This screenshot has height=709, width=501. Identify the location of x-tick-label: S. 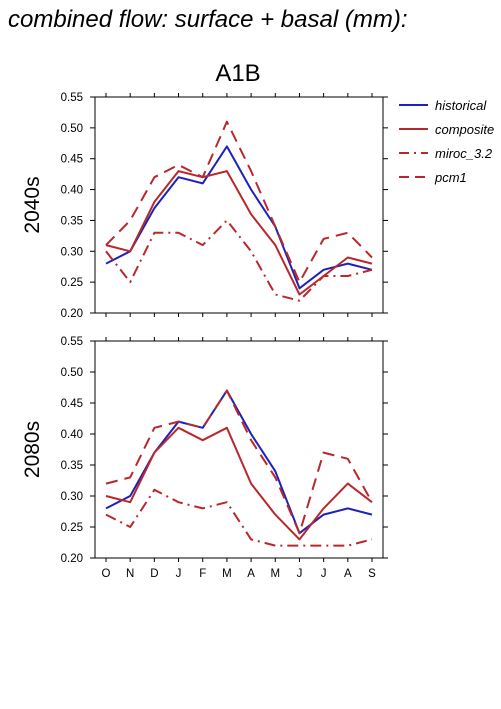
(372, 574).